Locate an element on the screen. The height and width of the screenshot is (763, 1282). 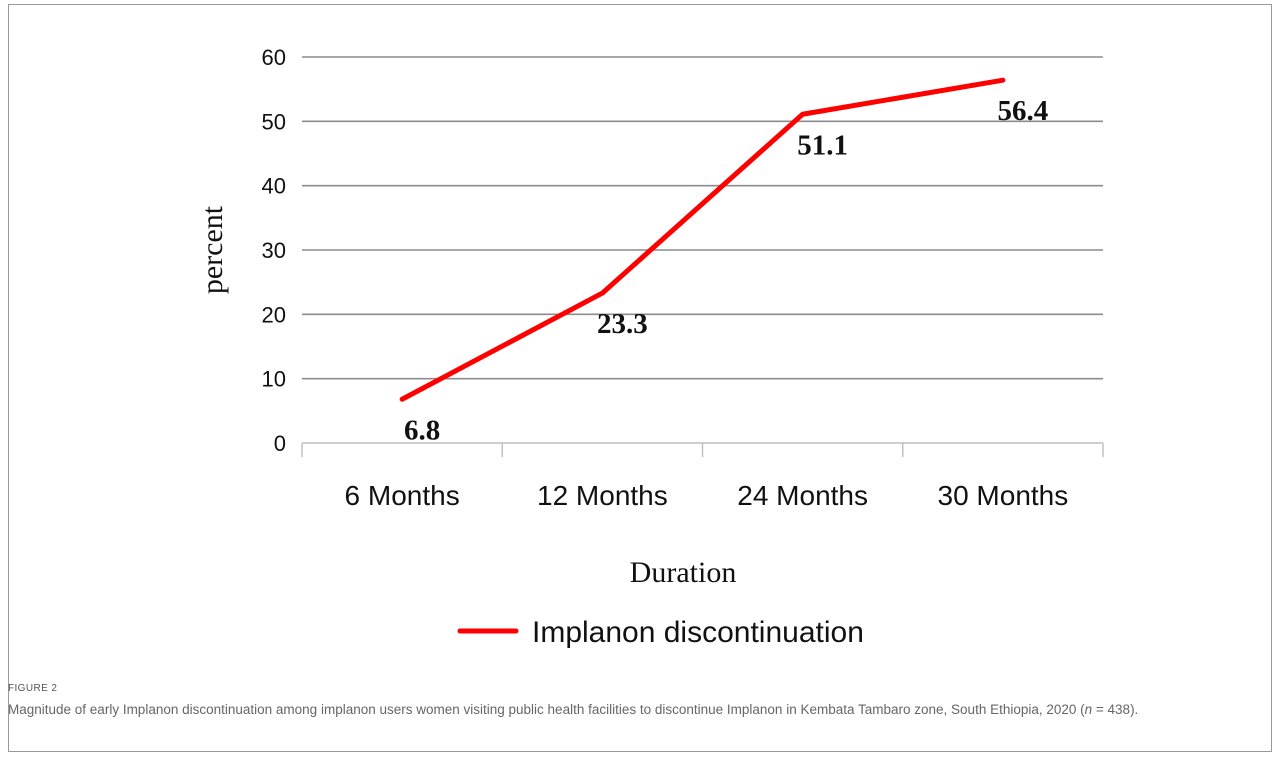
data-label: 6.8 is located at coordinates (422, 430).